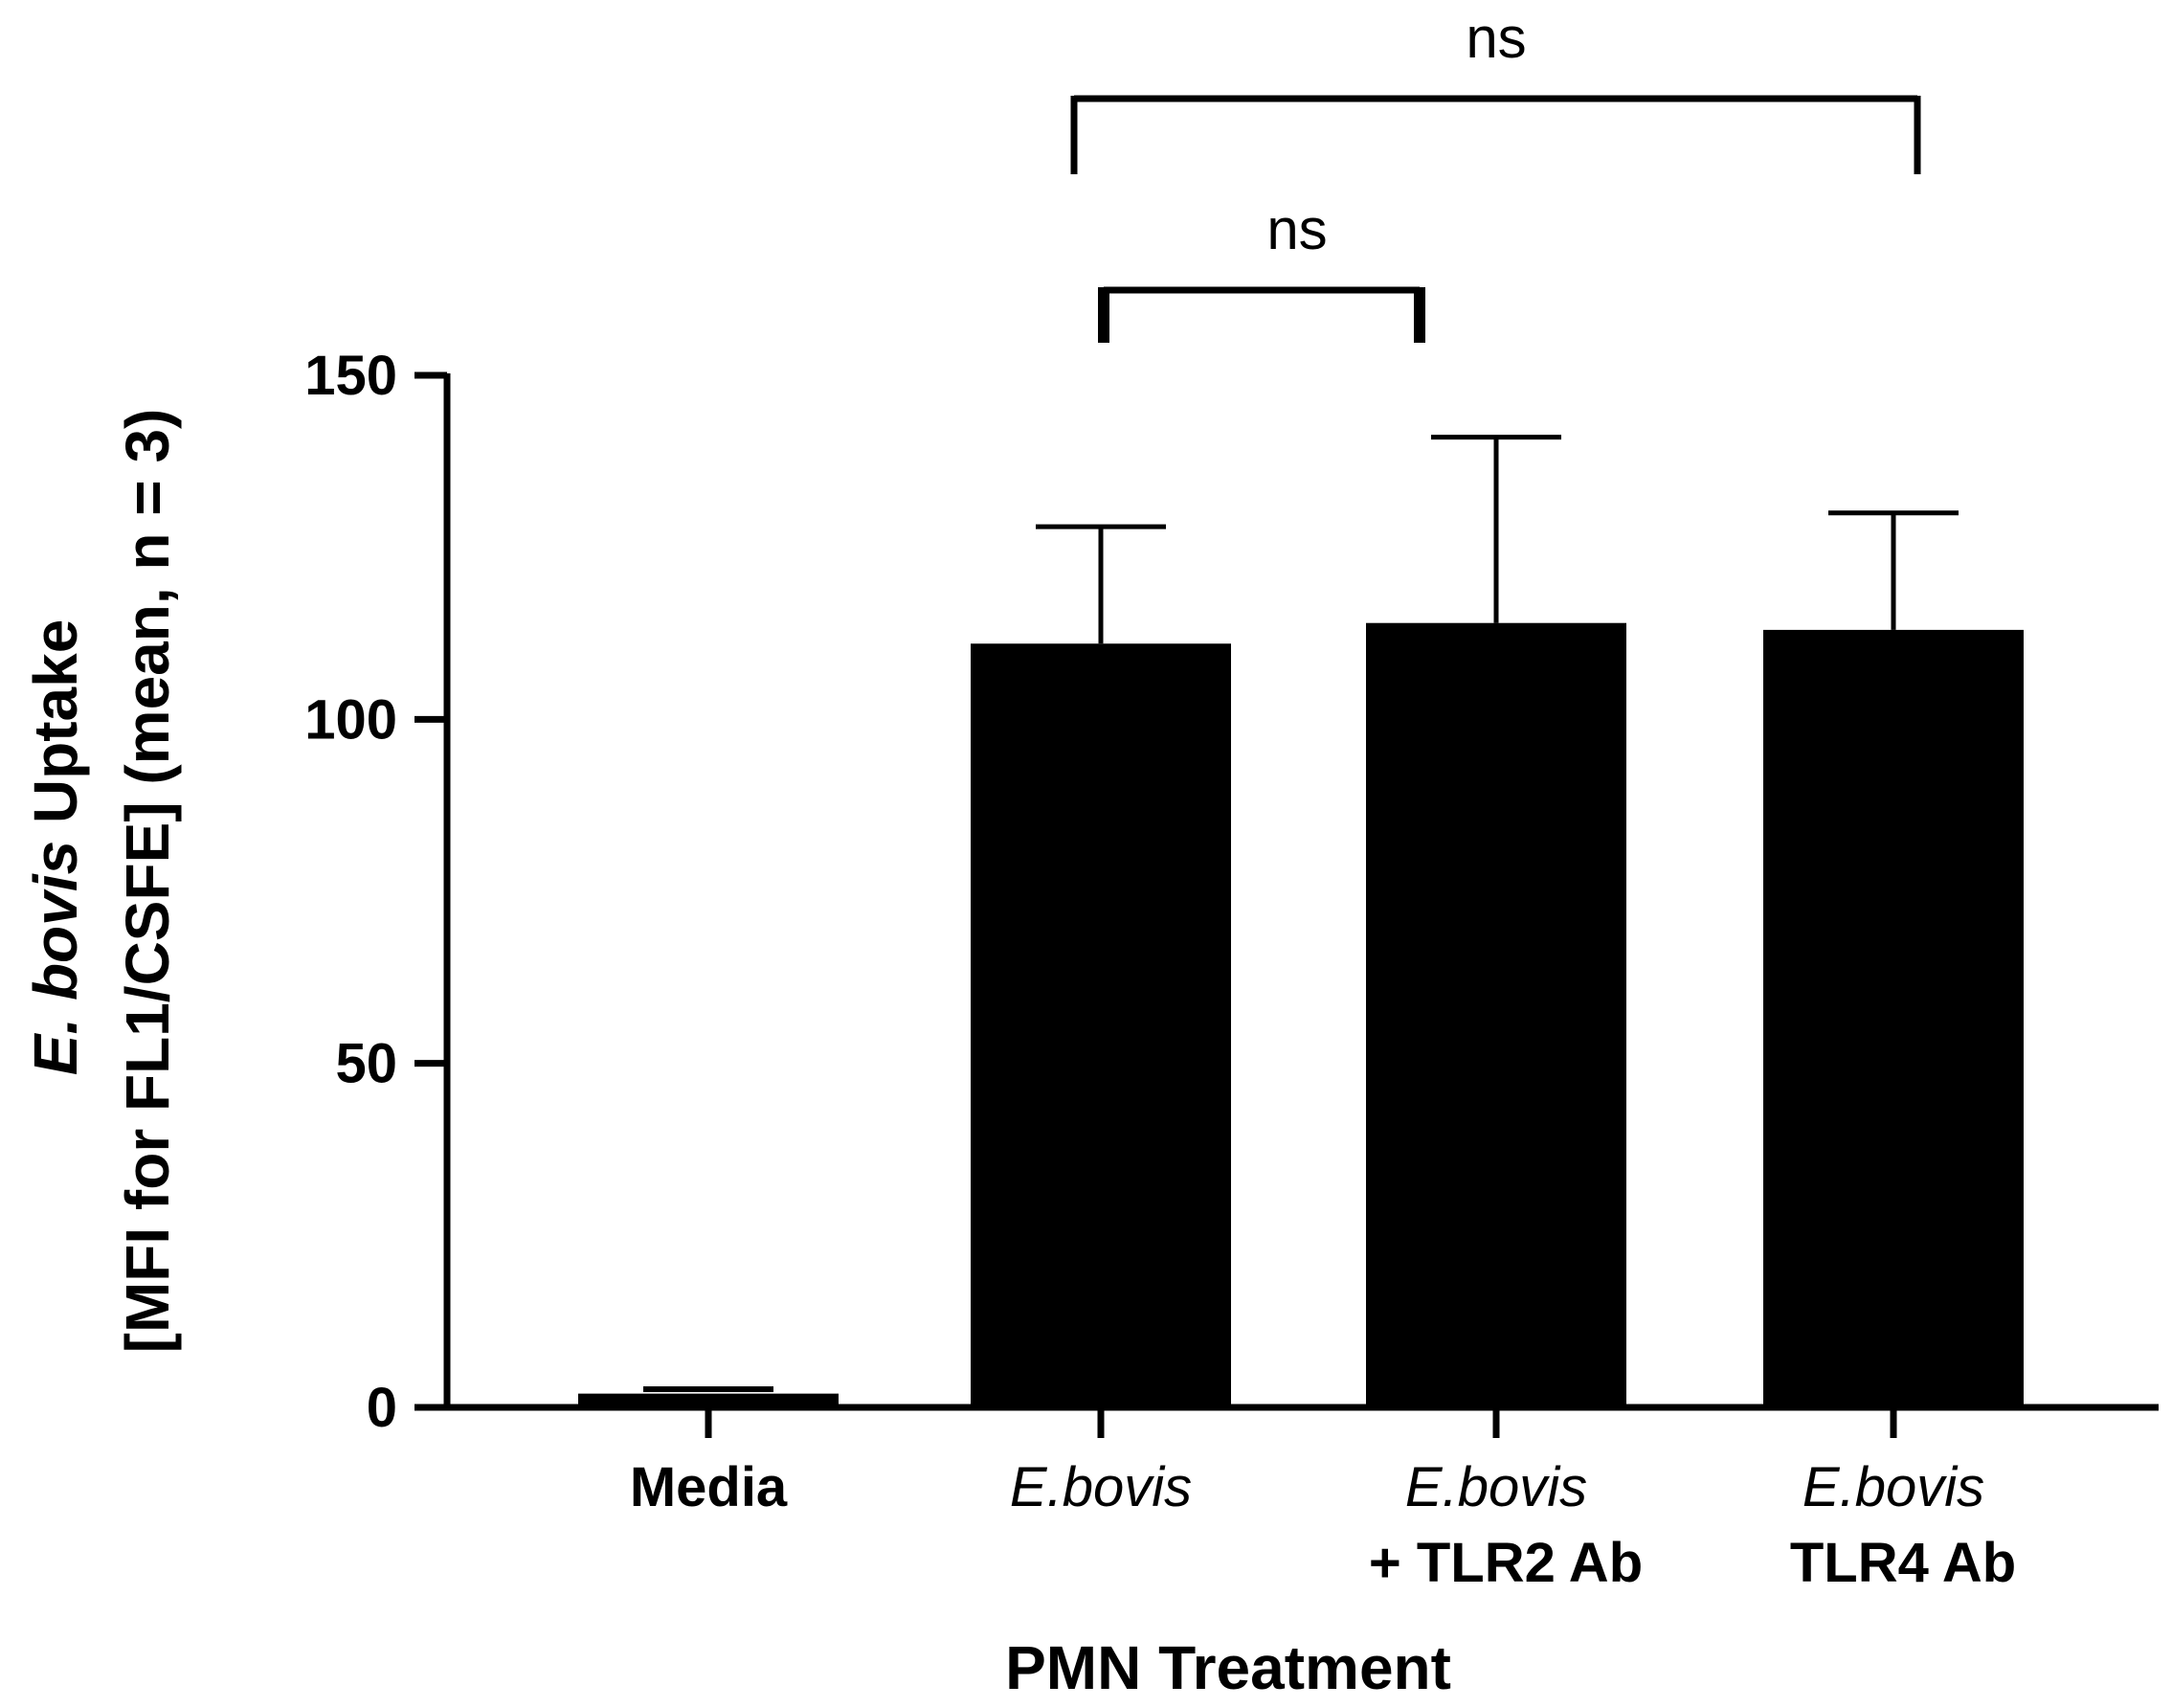 The width and height of the screenshot is (2172, 1708). I want to click on y-tick-label: 0, so click(382, 1408).